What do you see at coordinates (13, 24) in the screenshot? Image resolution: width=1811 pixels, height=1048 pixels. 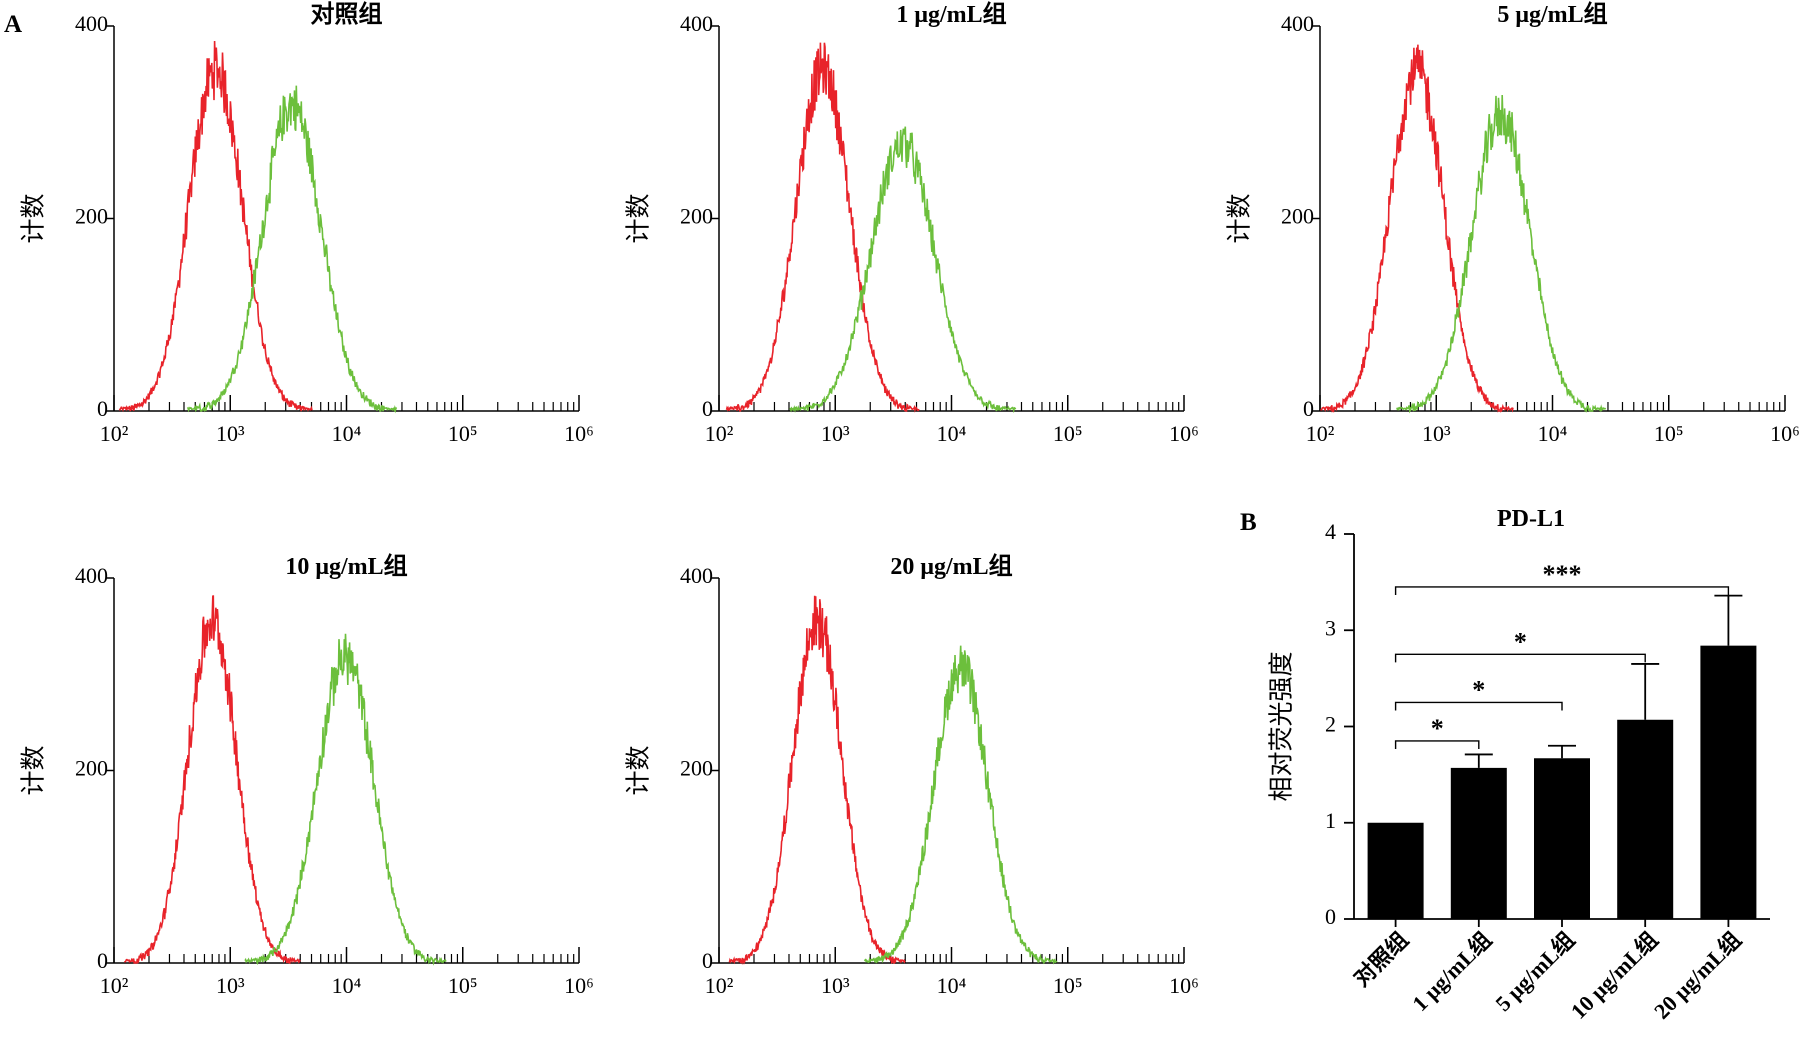 I see `panel-a-label: A` at bounding box center [13, 24].